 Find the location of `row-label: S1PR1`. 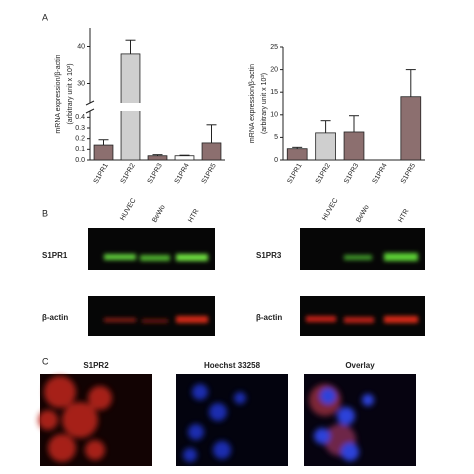

row-label: S1PR1 is located at coordinates (55, 255).